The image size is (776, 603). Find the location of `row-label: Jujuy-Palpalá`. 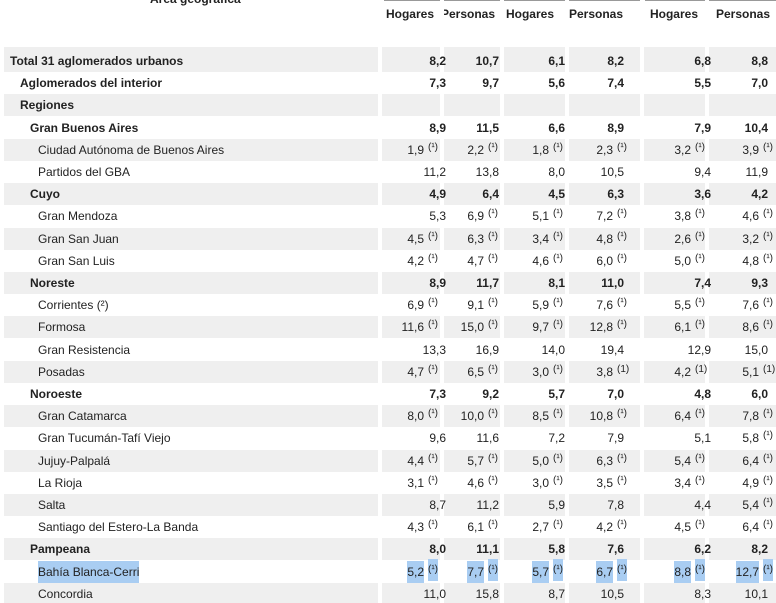

row-label: Jujuy-Palpalá is located at coordinates (74, 460).